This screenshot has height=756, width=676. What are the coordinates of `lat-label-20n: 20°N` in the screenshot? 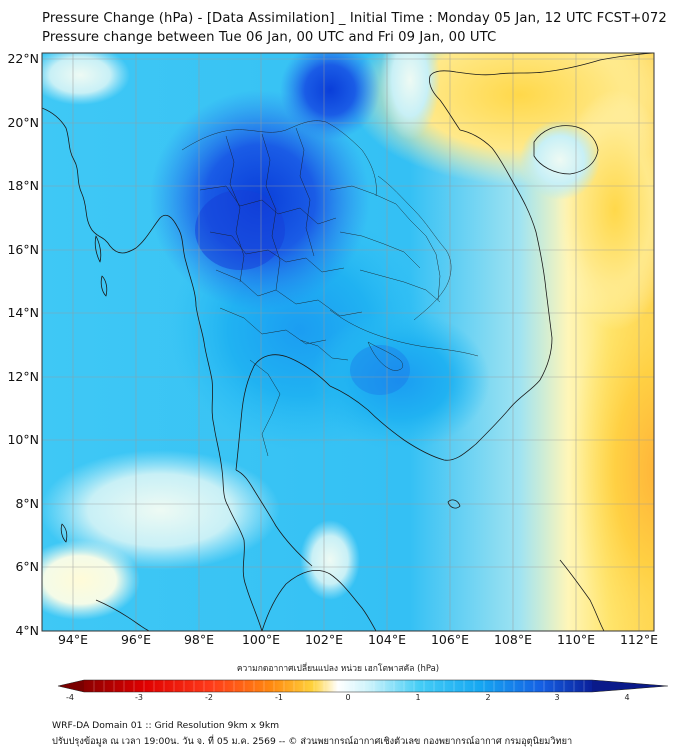 It's located at (23, 122).